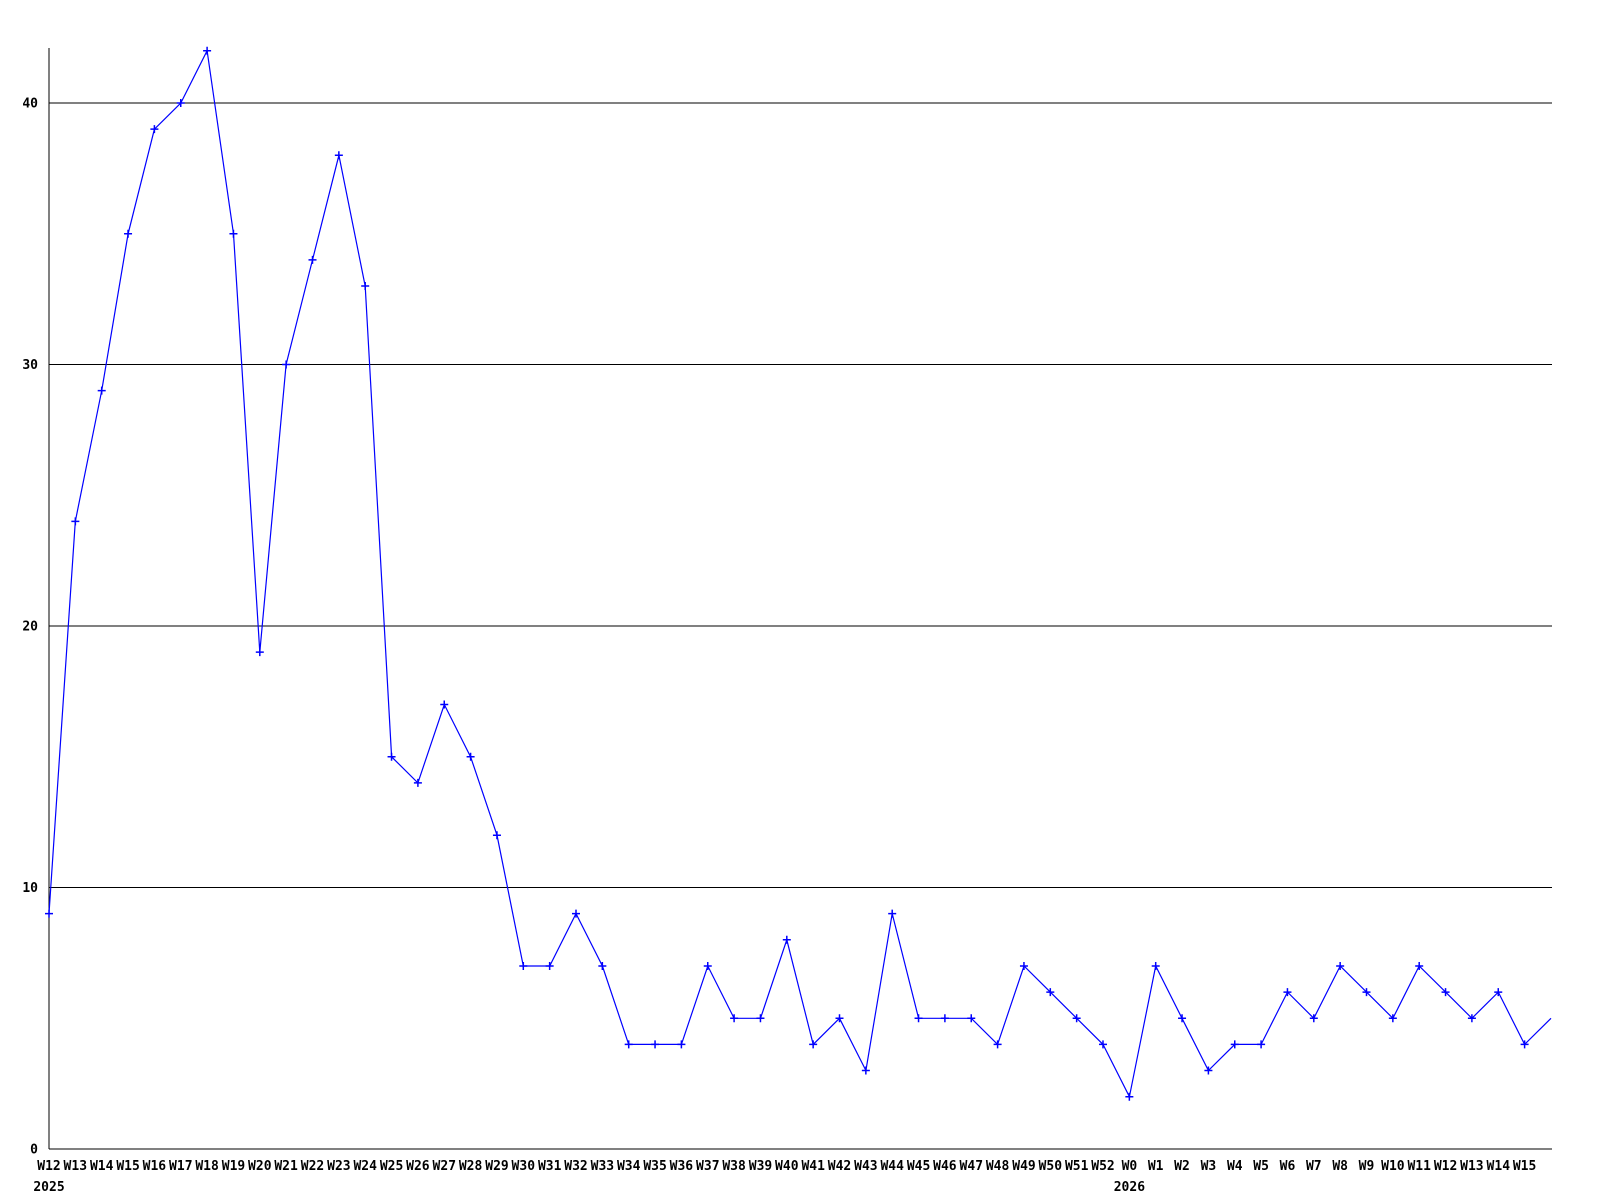  I want to click on x-tick-label: W50, so click(1051, 1166).